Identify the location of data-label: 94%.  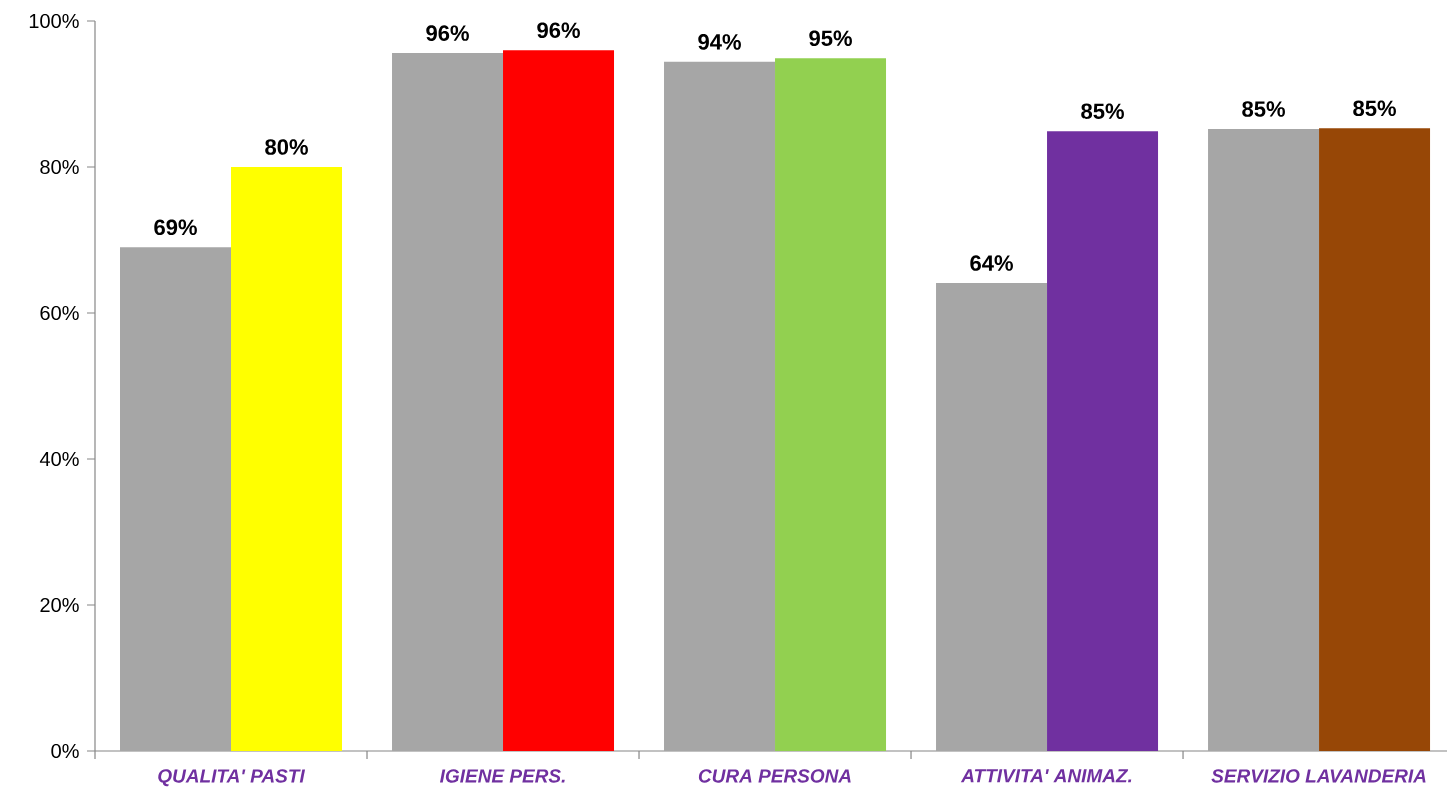
(719, 42).